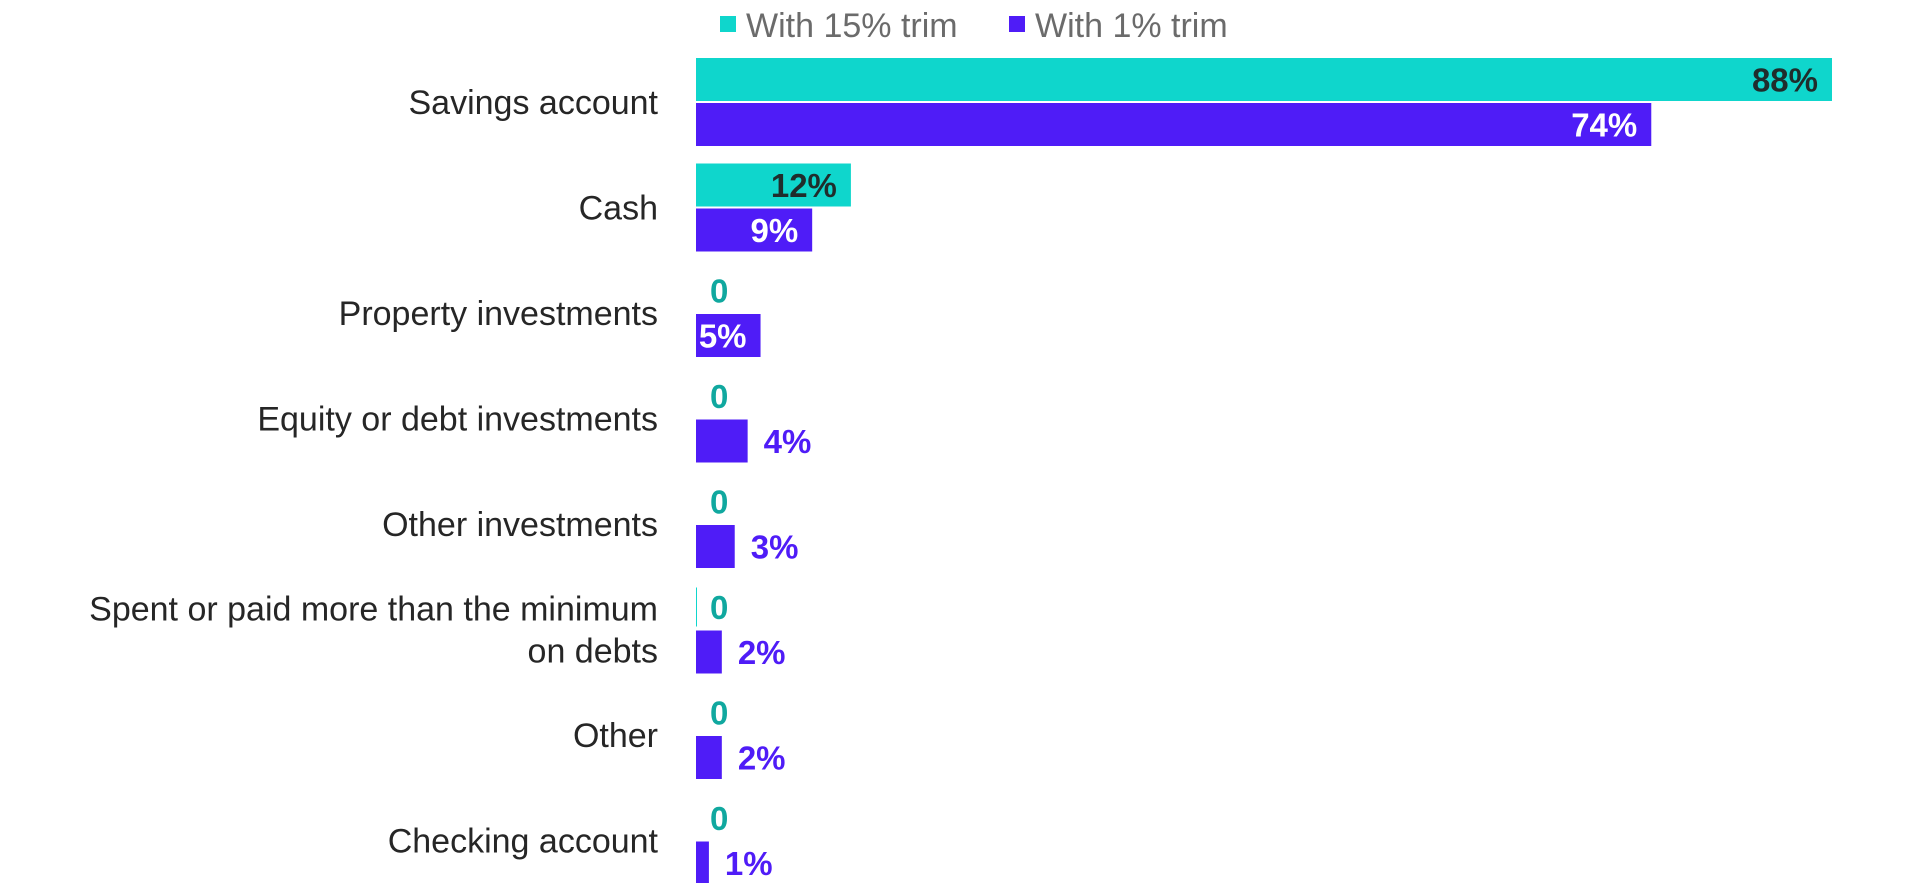 This screenshot has width=1920, height=883. I want to click on value-label: 5%, so click(723, 336).